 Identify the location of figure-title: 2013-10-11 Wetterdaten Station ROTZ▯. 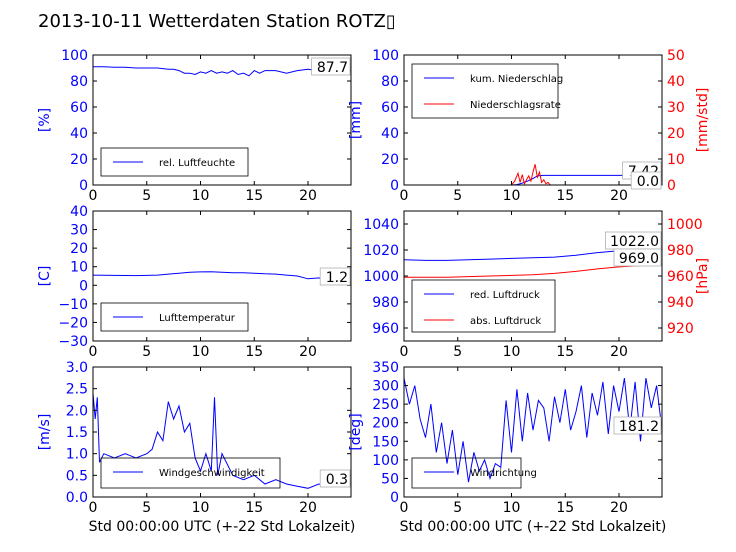
(217, 21).